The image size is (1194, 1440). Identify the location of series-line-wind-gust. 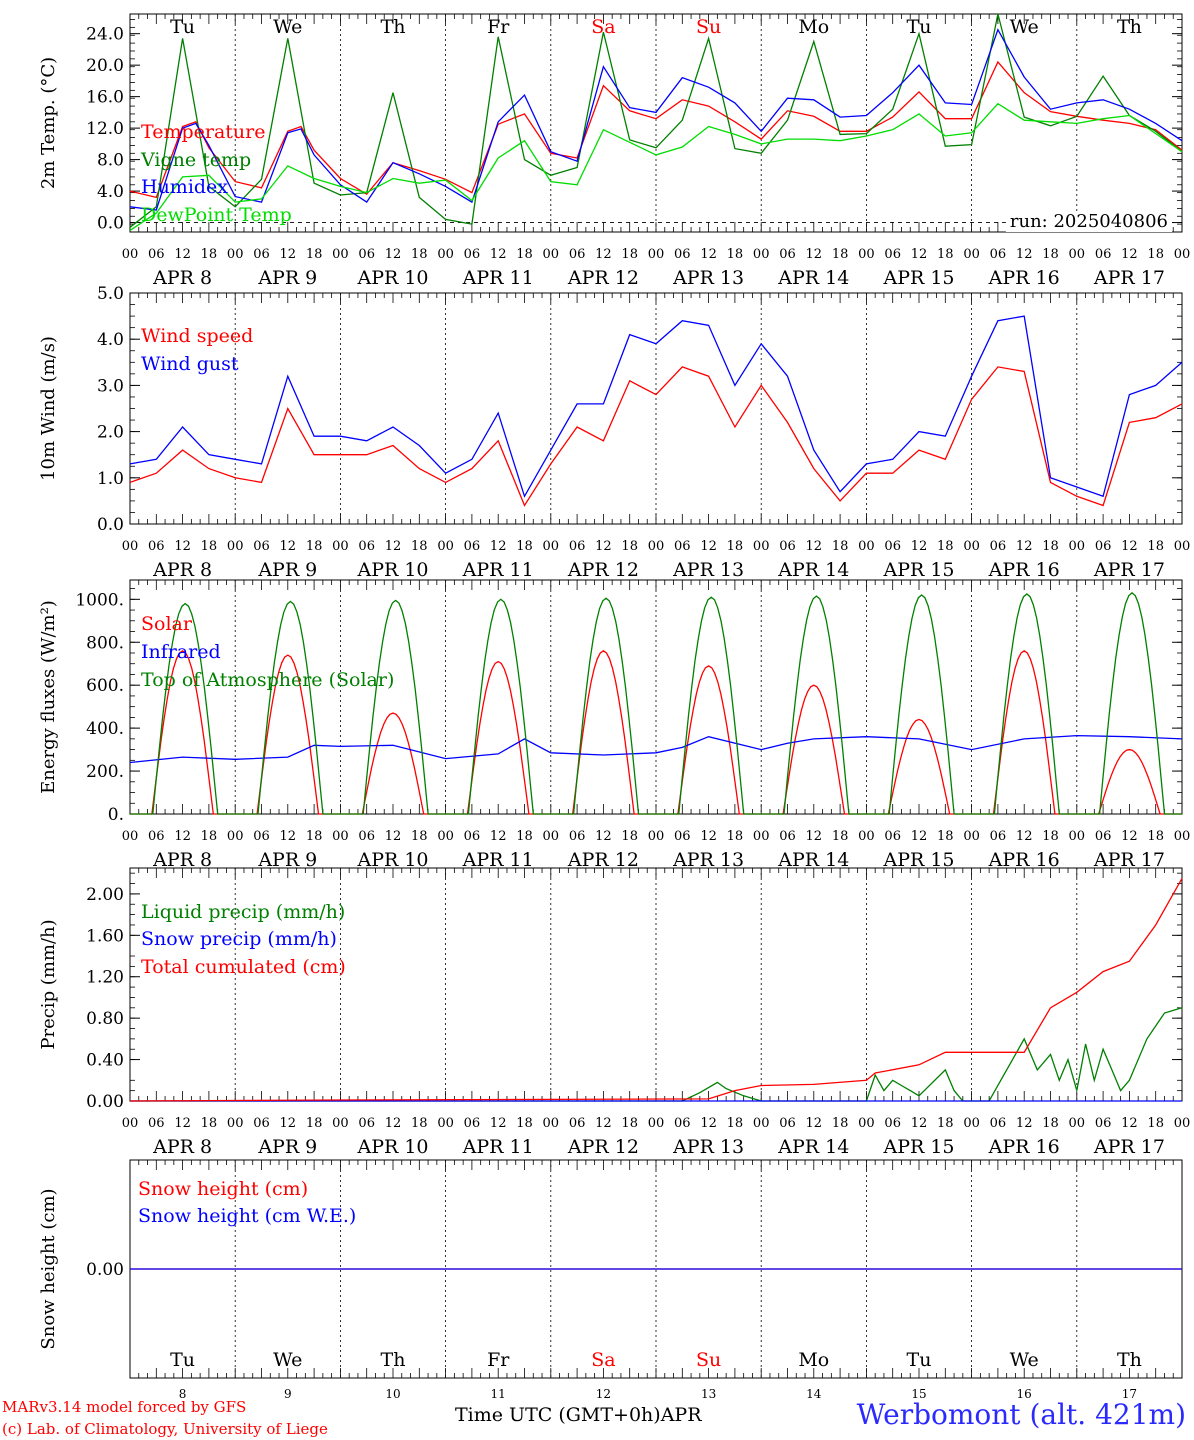
(656, 406).